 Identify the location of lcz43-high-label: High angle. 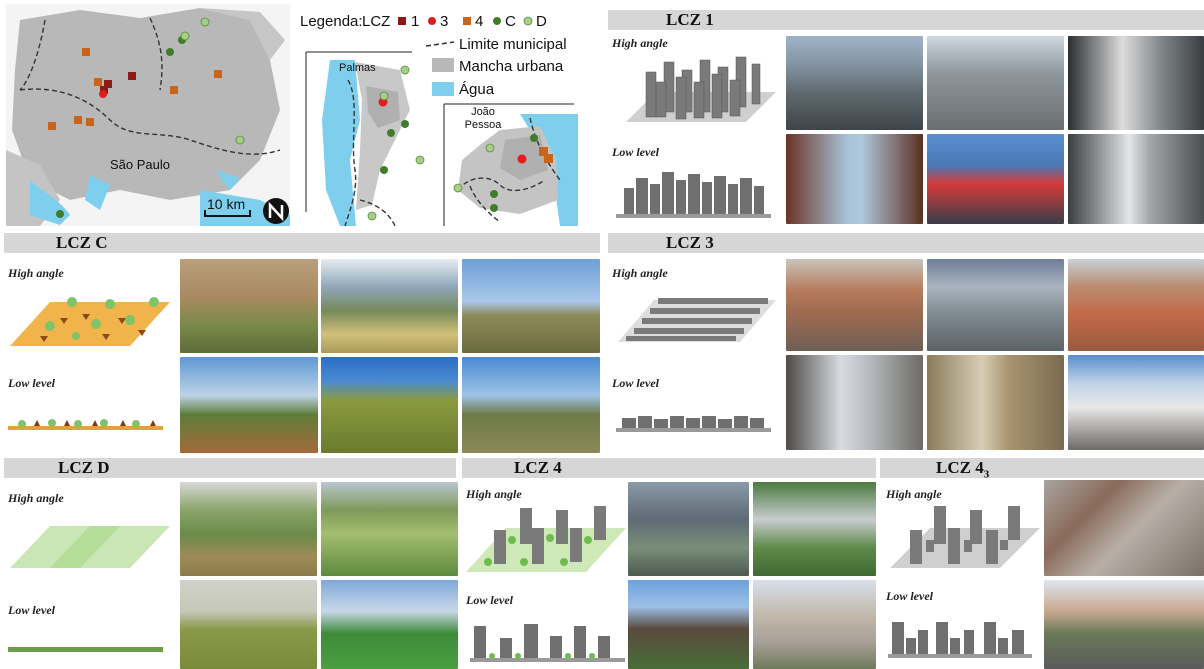
(914, 494).